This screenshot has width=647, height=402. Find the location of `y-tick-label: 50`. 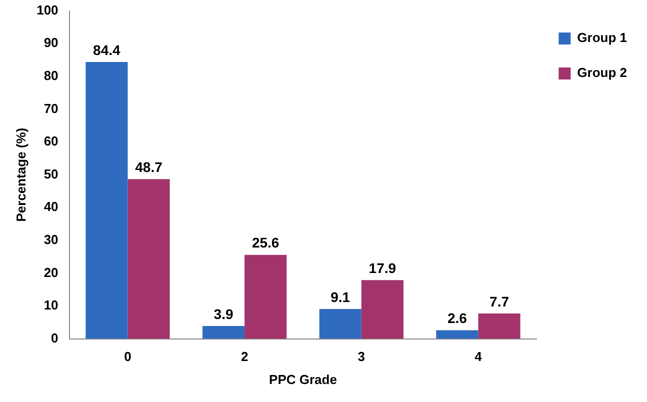

y-tick-label: 50 is located at coordinates (51, 174).